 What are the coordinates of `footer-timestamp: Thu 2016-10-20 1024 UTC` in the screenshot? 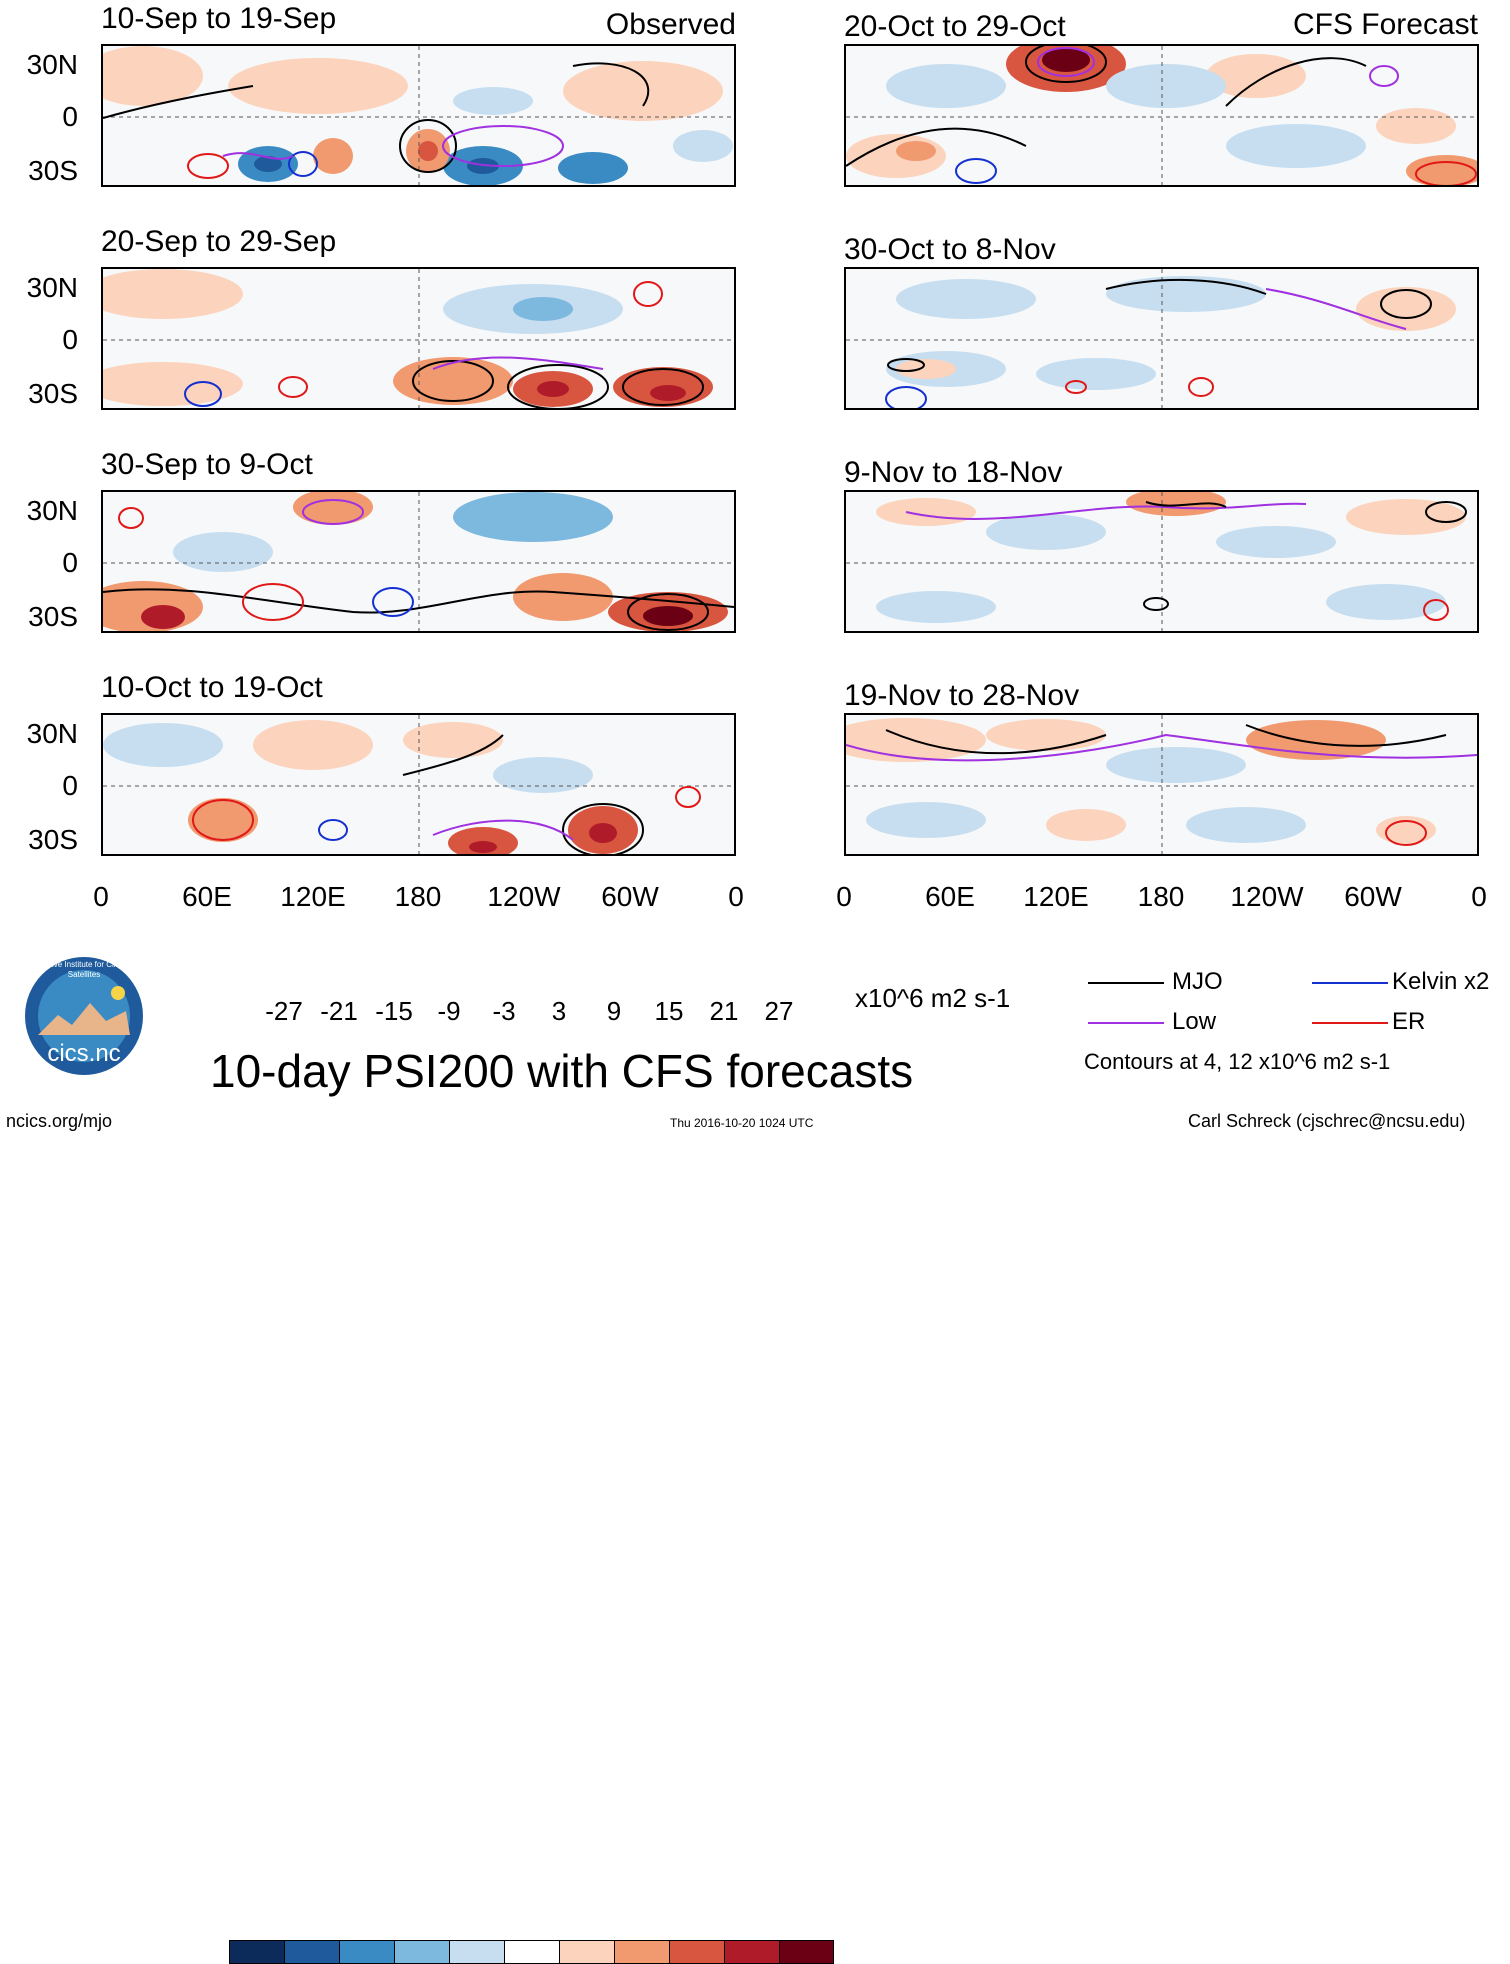 It's located at (742, 1123).